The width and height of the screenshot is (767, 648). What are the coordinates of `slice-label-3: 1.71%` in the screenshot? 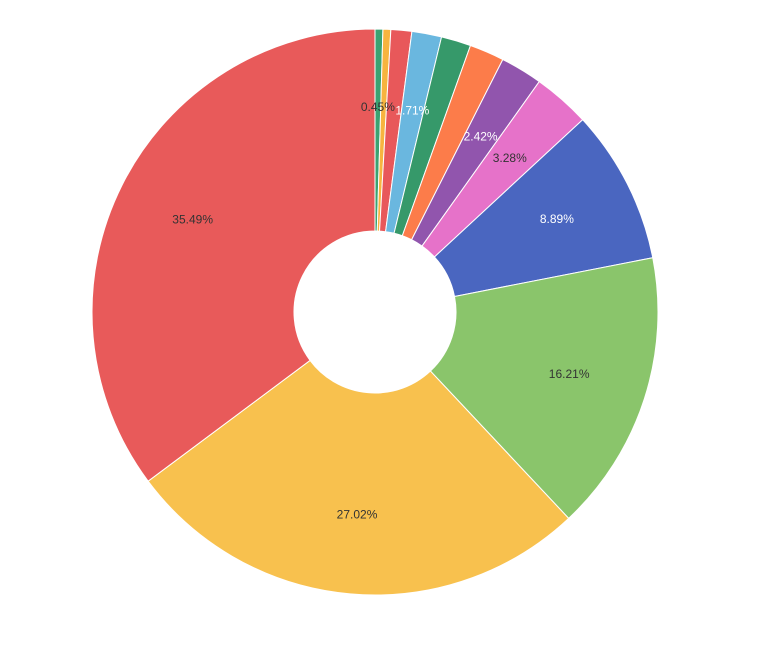 It's located at (412, 111).